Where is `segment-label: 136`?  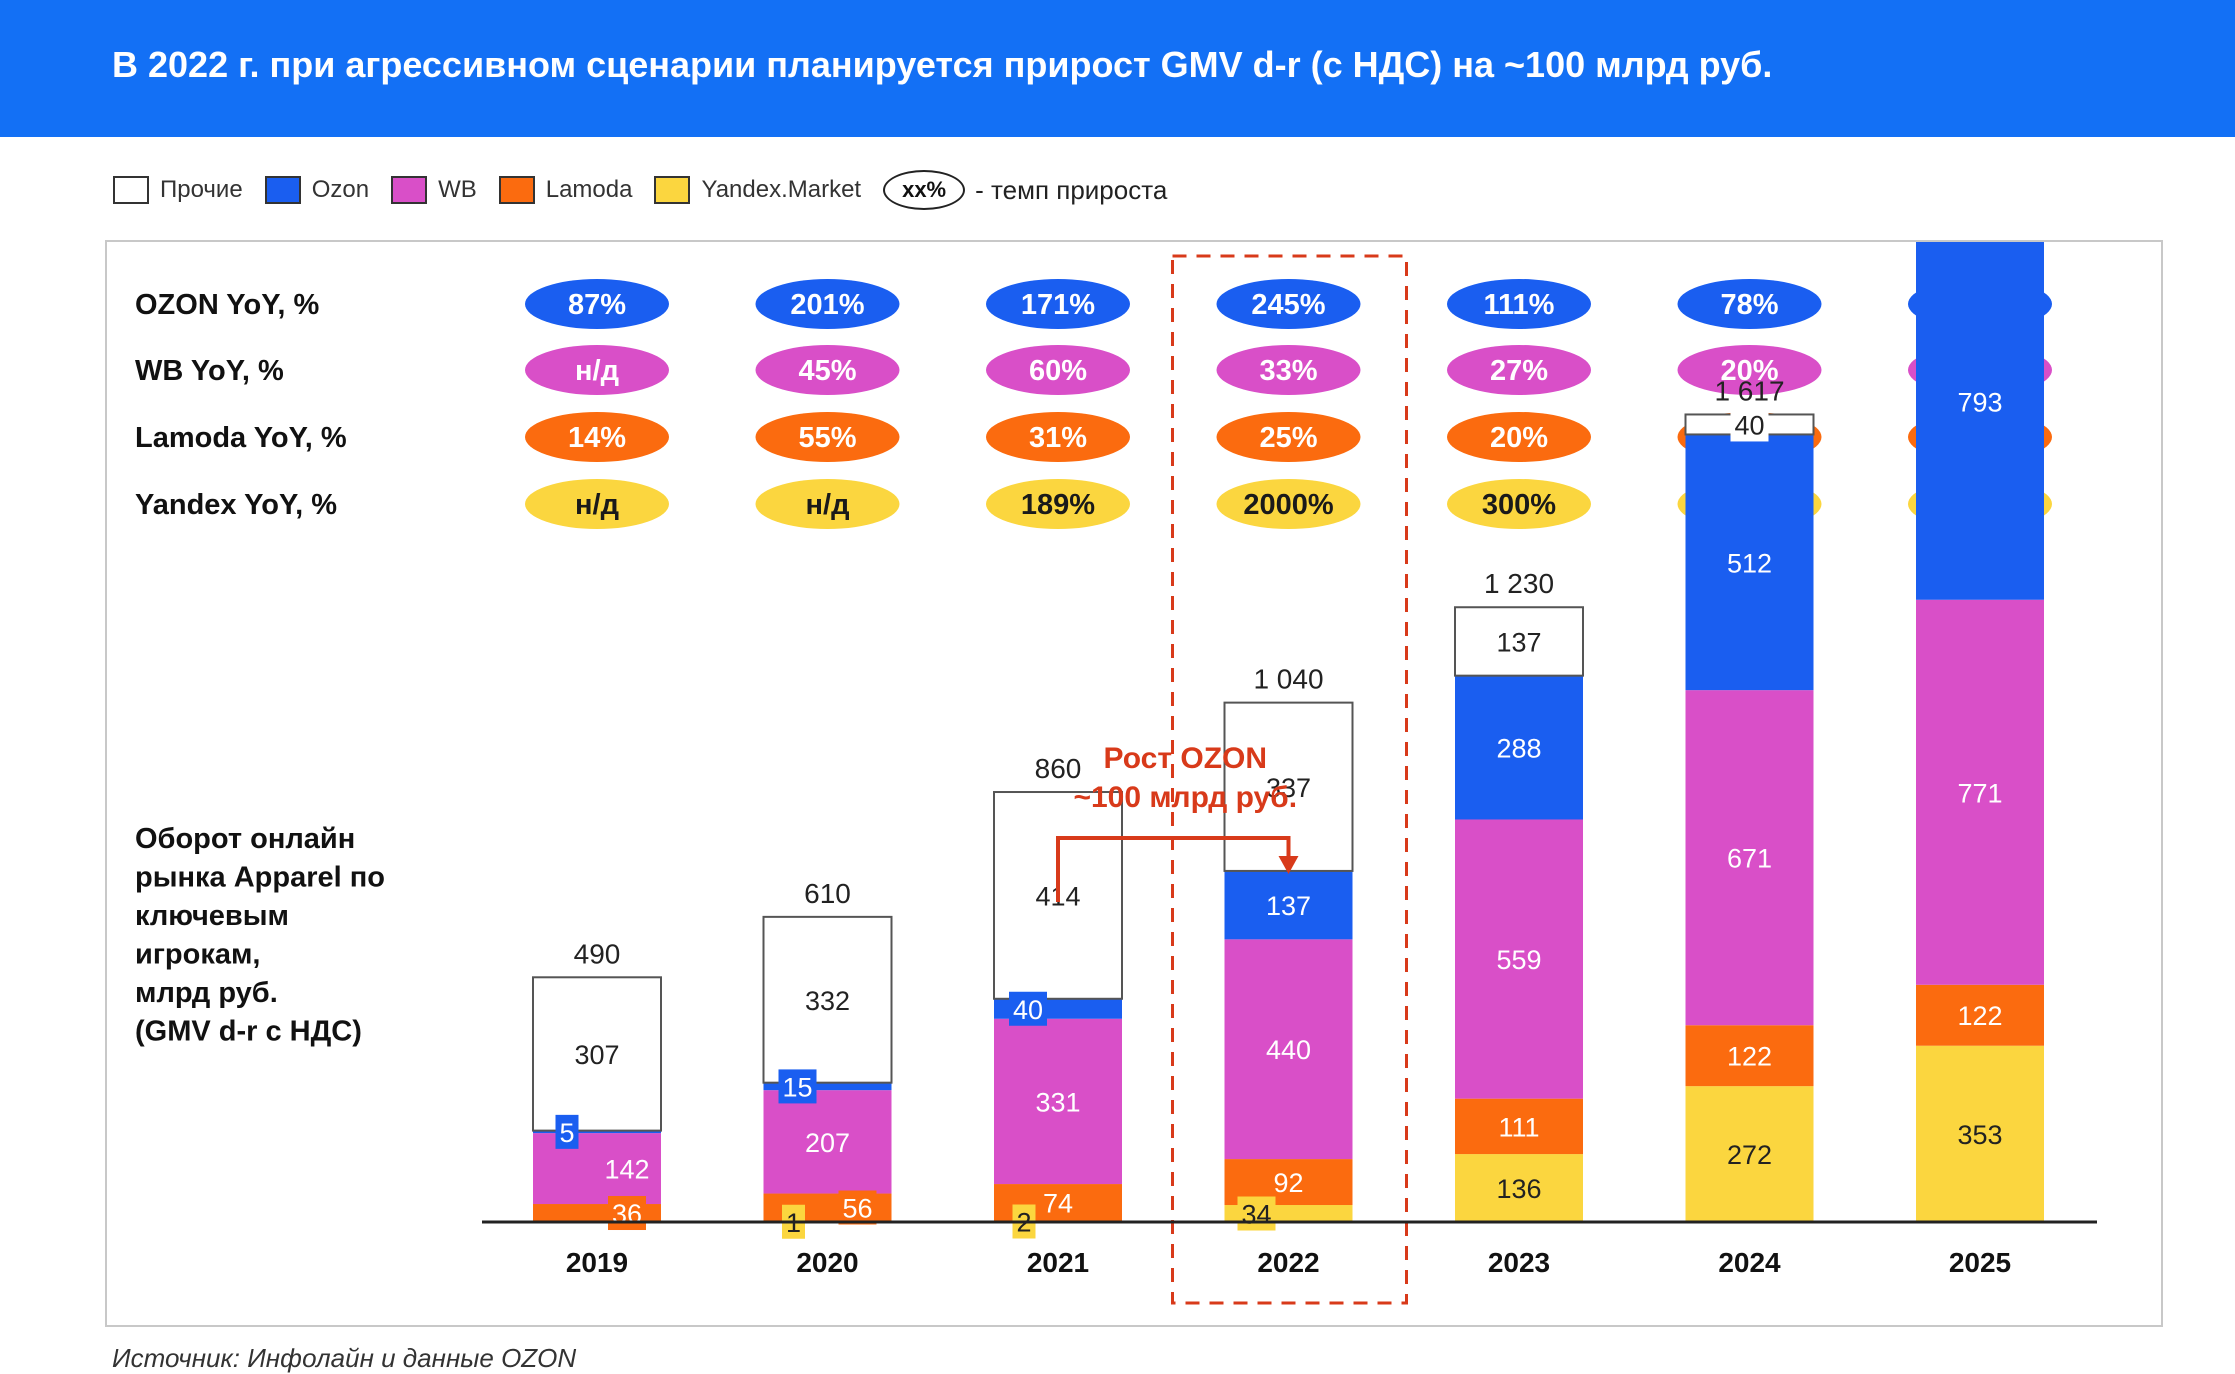 segment-label: 136 is located at coordinates (1518, 1189).